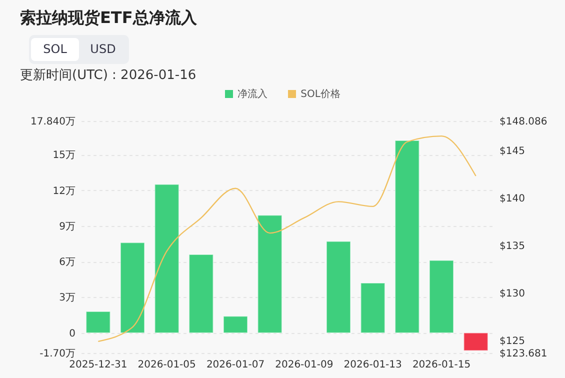 The width and height of the screenshot is (565, 378). Describe the element at coordinates (67, 298) in the screenshot. I see `y-tick-label: 3万` at that location.